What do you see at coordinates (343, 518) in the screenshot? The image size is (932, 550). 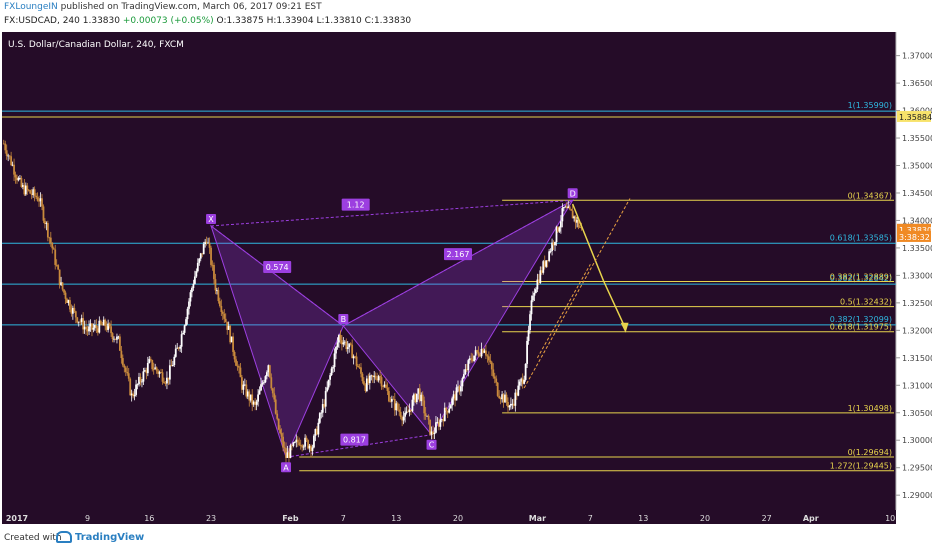 I see `x-tick-label: 7` at bounding box center [343, 518].